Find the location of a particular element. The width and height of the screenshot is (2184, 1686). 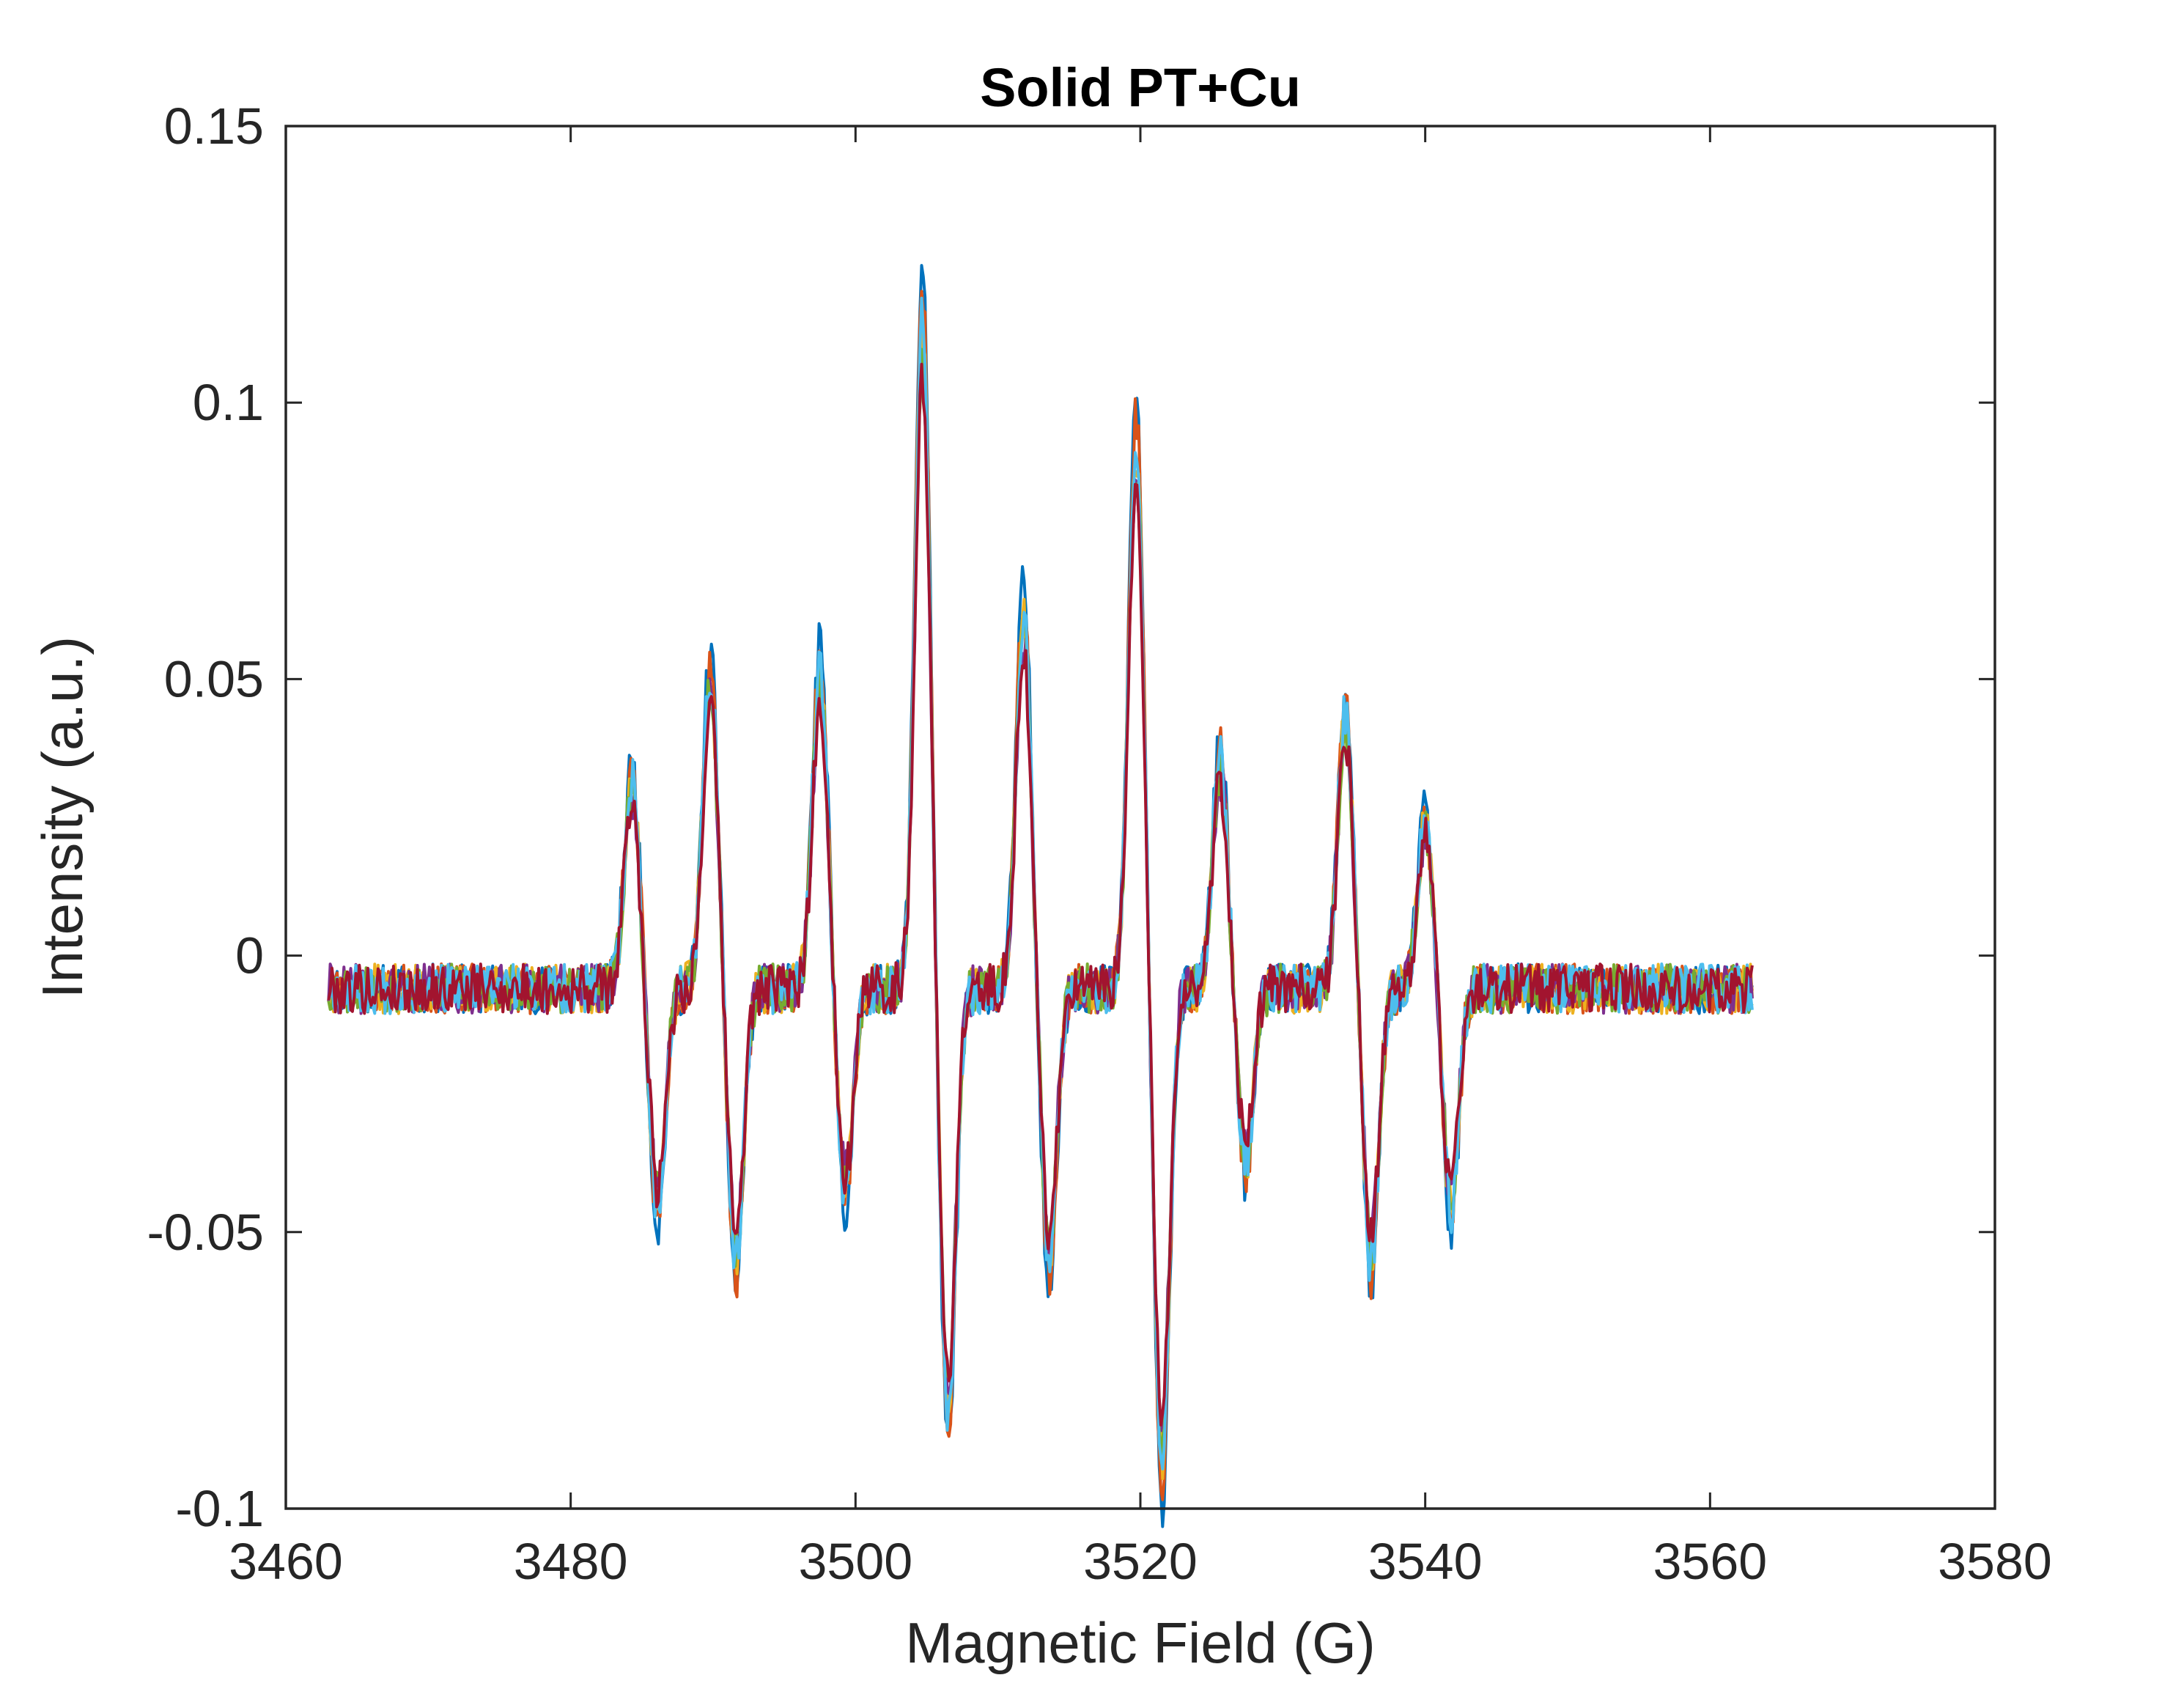

y-tick-label: 0.15 is located at coordinates (214, 126).